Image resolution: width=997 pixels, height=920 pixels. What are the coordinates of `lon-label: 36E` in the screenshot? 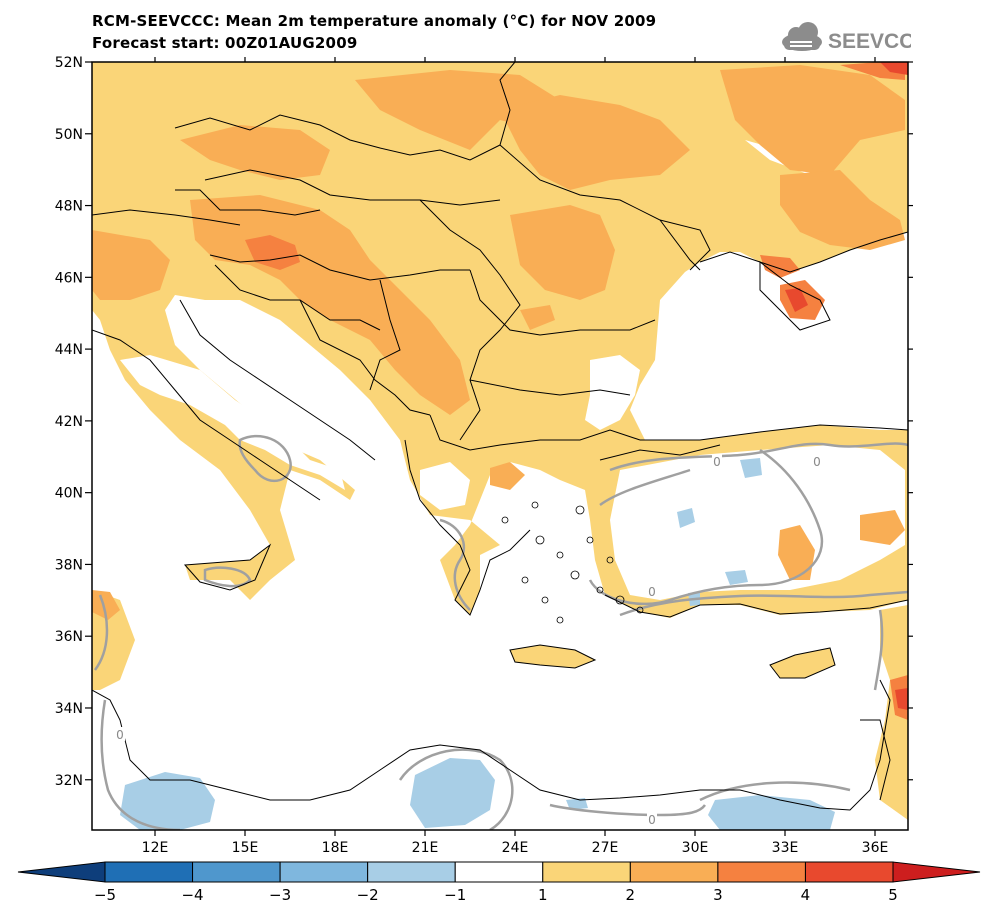 It's located at (875, 848).